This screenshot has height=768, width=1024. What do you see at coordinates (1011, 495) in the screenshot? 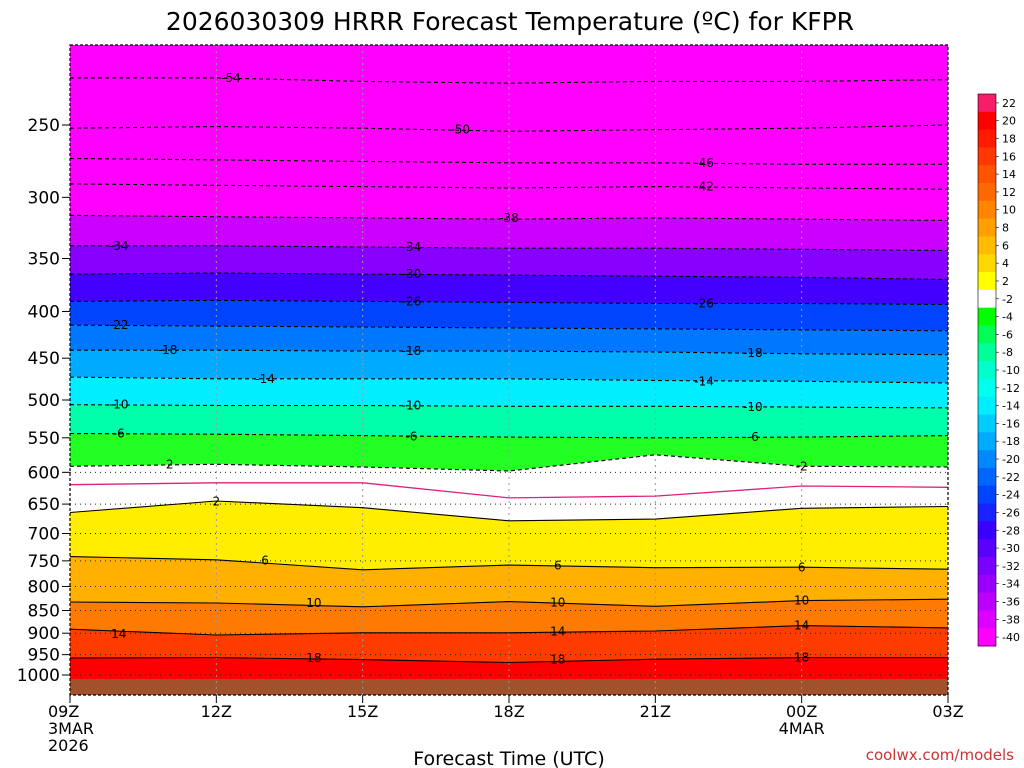
I see `colorbar-label: -24` at bounding box center [1011, 495].